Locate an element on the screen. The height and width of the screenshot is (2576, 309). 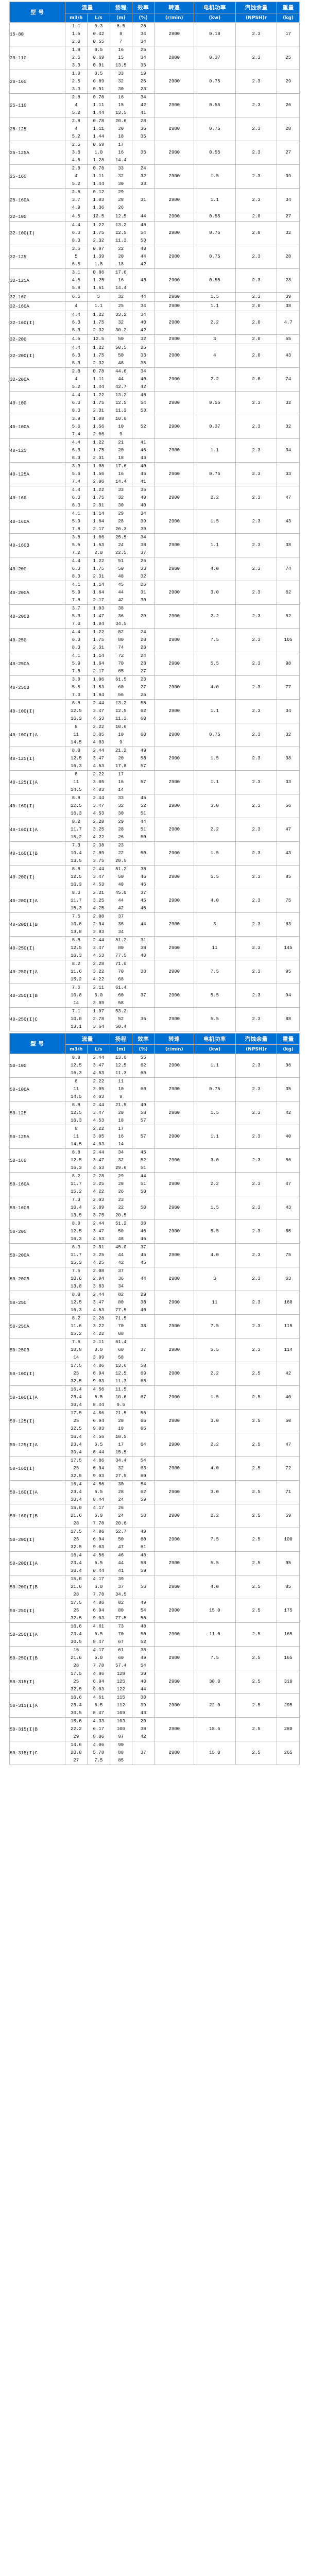
cell-weight: 34 is located at coordinates (288, 450).